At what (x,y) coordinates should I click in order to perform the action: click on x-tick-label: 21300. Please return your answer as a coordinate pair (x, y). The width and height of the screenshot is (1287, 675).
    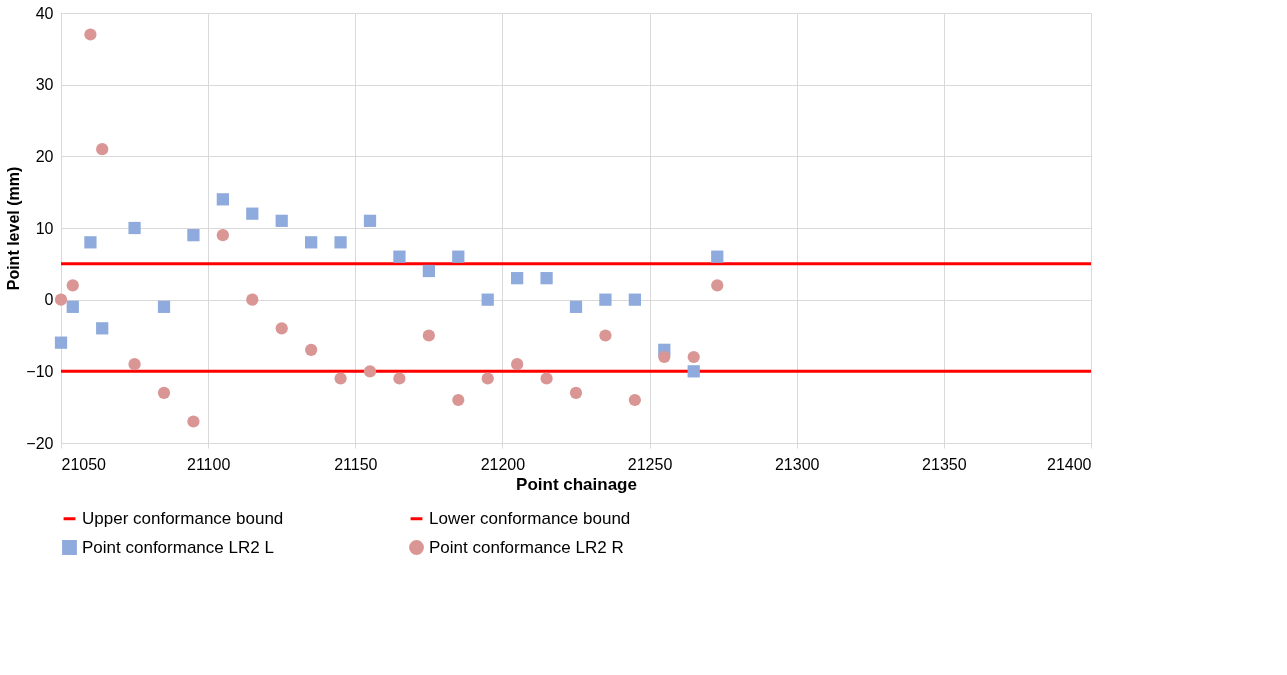
    Looking at the image, I should click on (797, 464).